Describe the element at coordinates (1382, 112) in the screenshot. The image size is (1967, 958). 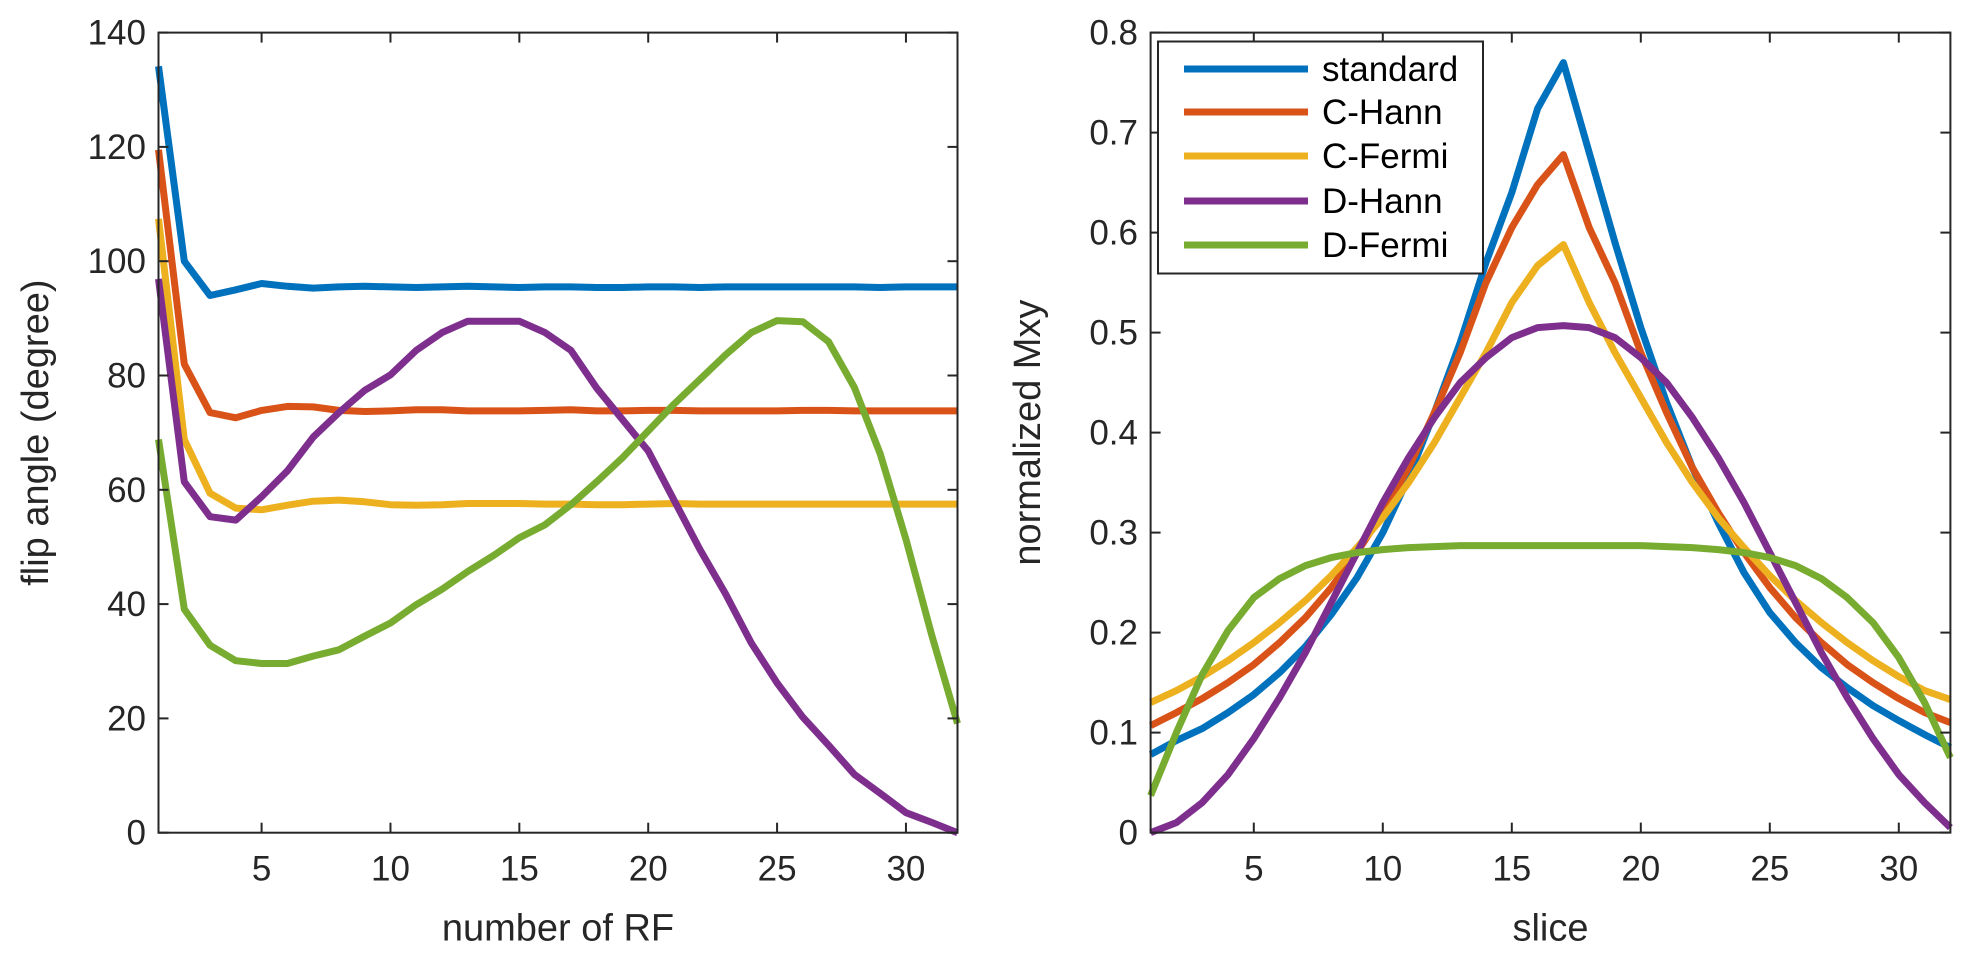
I see `legend-label: C-Hann` at that location.